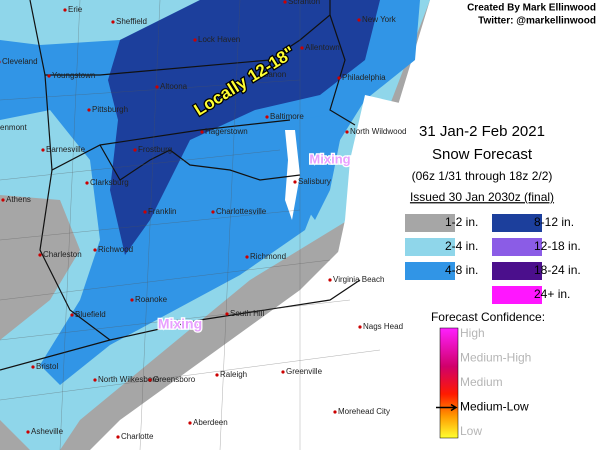  Describe the element at coordinates (292, 175) in the screenshot. I see `chesapeake-bay` at that location.